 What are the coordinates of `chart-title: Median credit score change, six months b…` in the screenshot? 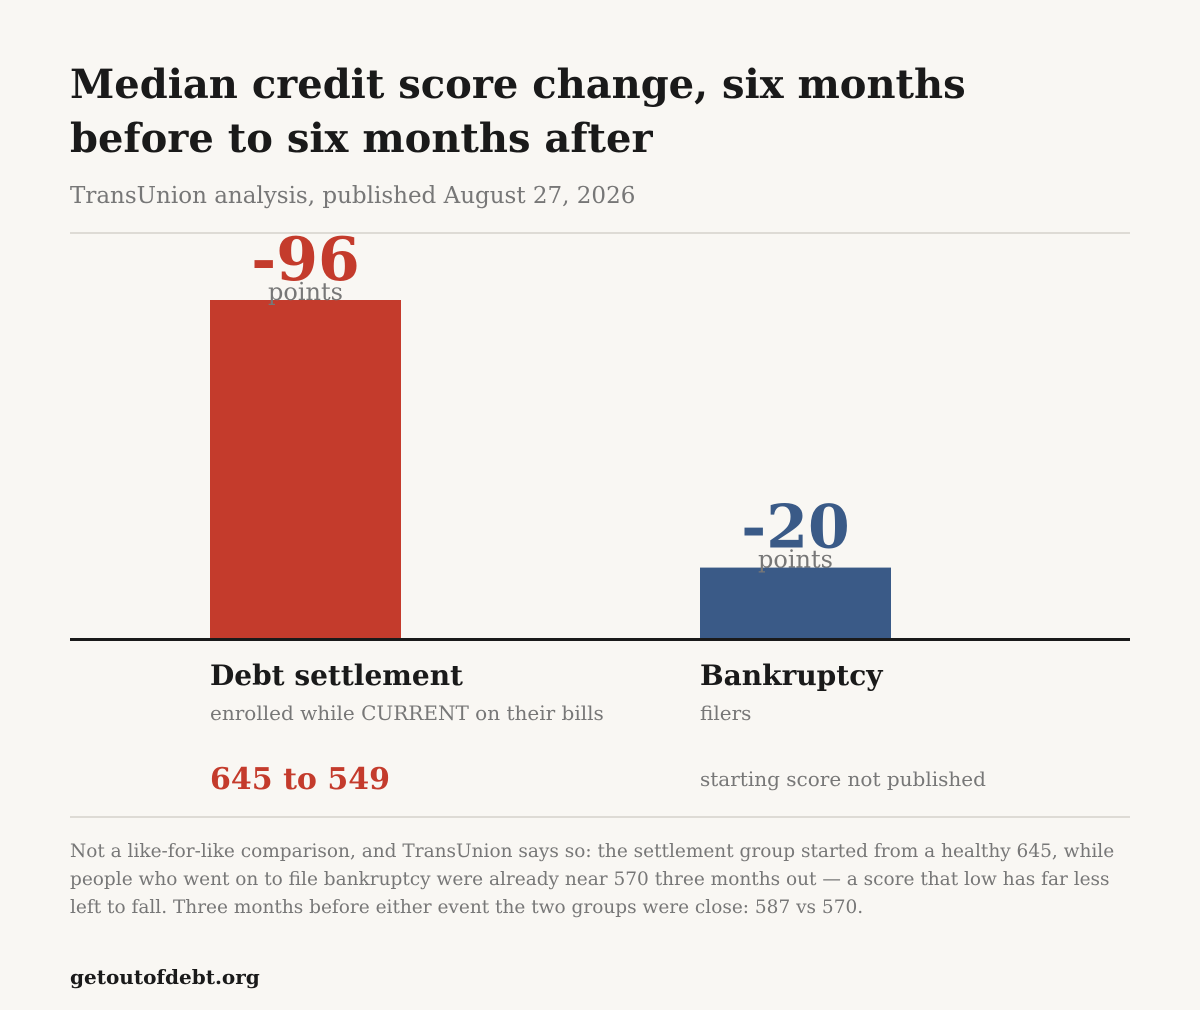 It's located at (518, 111).